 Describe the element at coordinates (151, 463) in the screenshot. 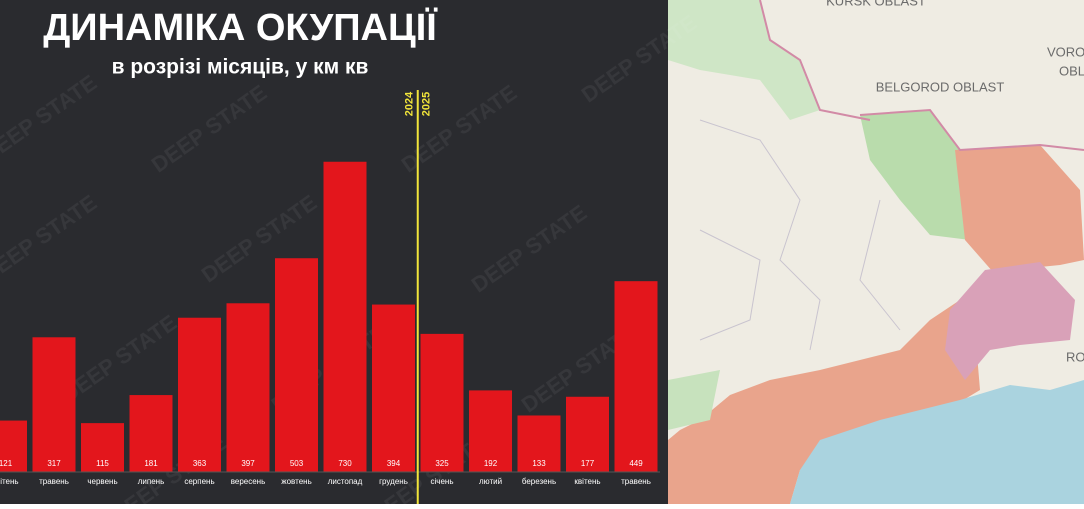

I see `value-label: 181` at that location.